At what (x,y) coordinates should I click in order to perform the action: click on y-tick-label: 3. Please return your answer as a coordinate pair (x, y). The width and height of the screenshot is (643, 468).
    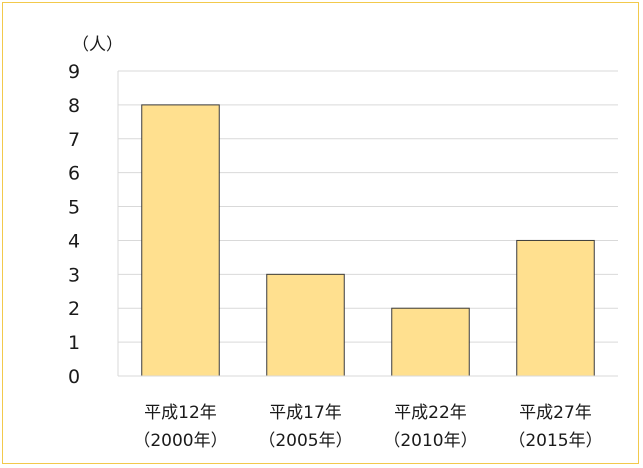
    Looking at the image, I should click on (74, 275).